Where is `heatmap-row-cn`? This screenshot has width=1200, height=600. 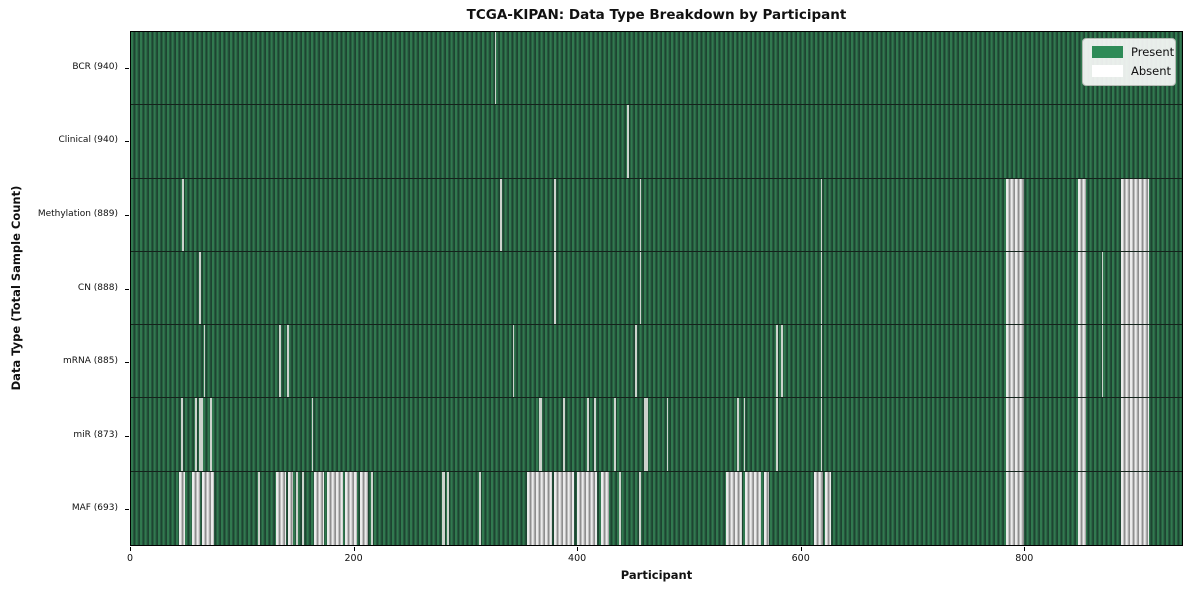 heatmap-row-cn is located at coordinates (656, 288).